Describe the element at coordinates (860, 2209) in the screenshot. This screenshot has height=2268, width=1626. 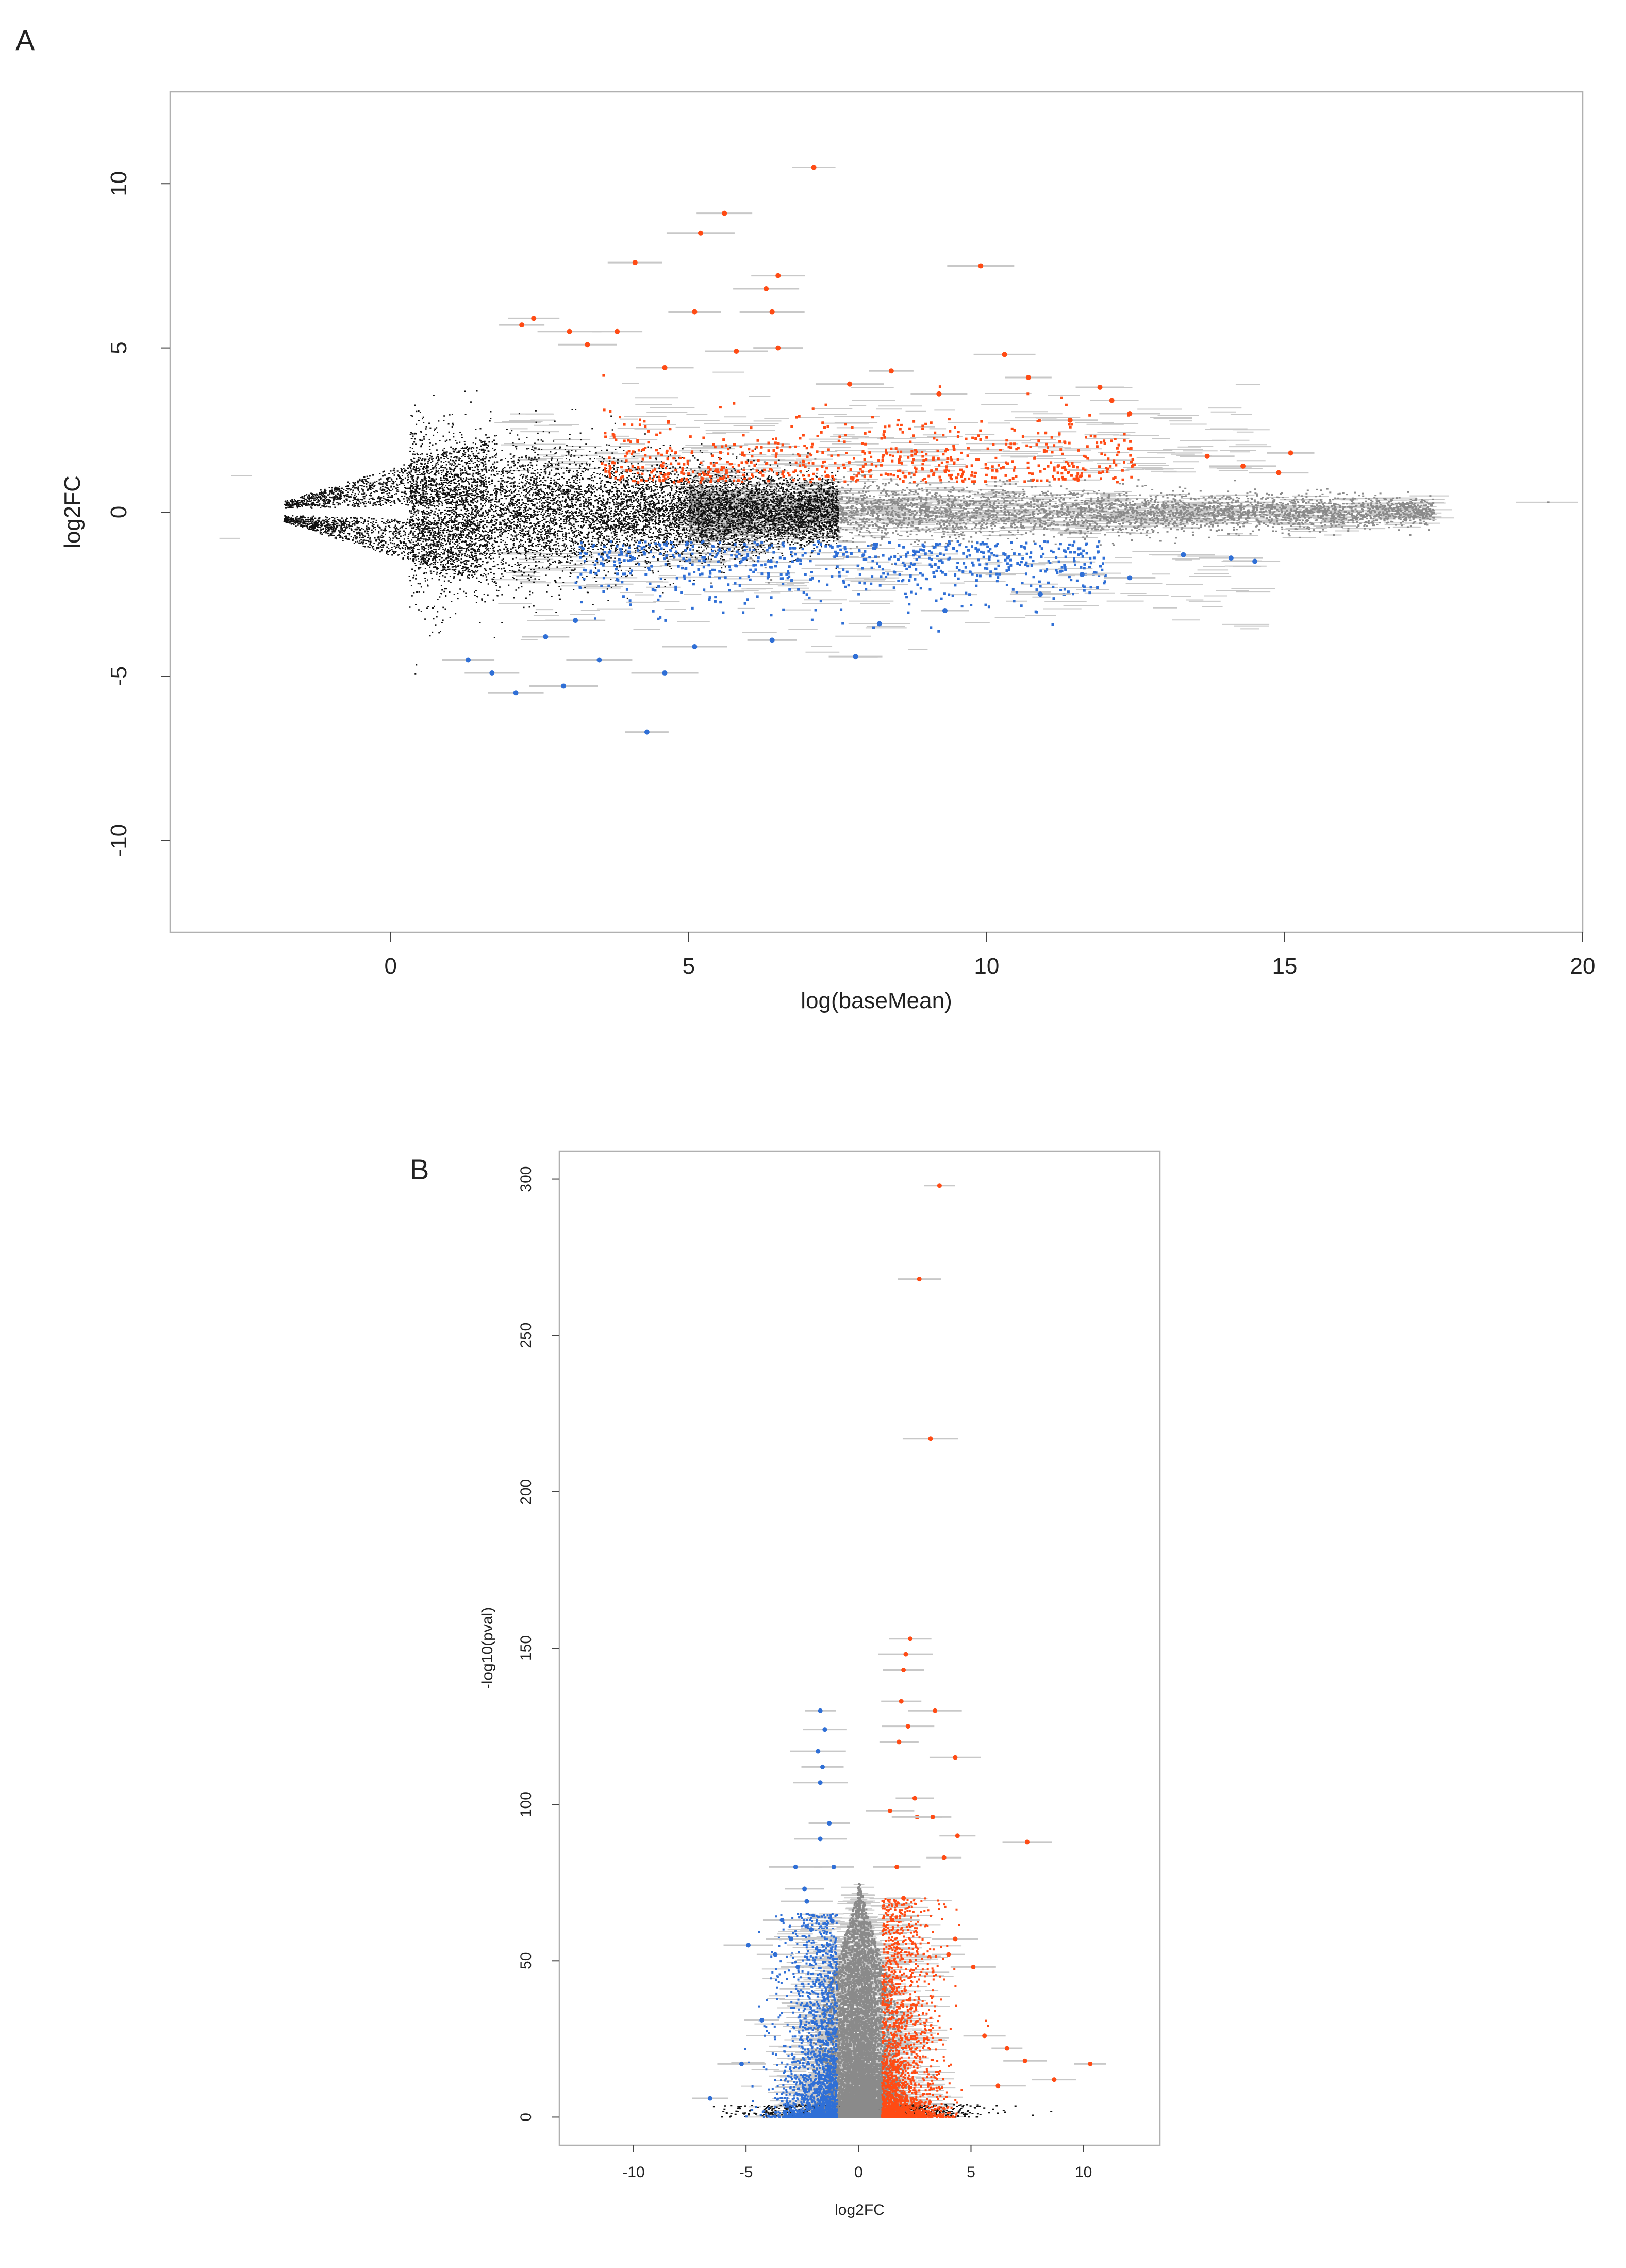
I see `x-axis-title: log2FC` at that location.